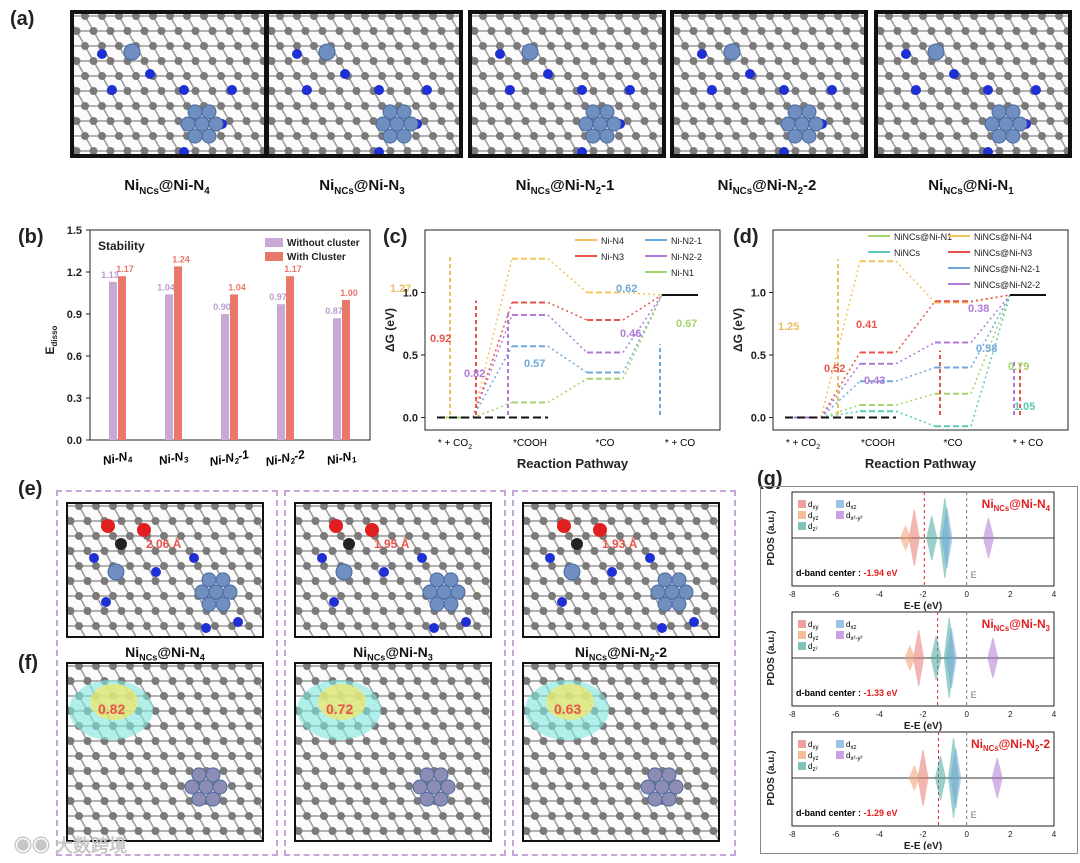 Image resolution: width=1080 pixels, height=863 pixels. I want to click on structure-e-label-2: NiNCs@Ni-N3, so click(393, 653).